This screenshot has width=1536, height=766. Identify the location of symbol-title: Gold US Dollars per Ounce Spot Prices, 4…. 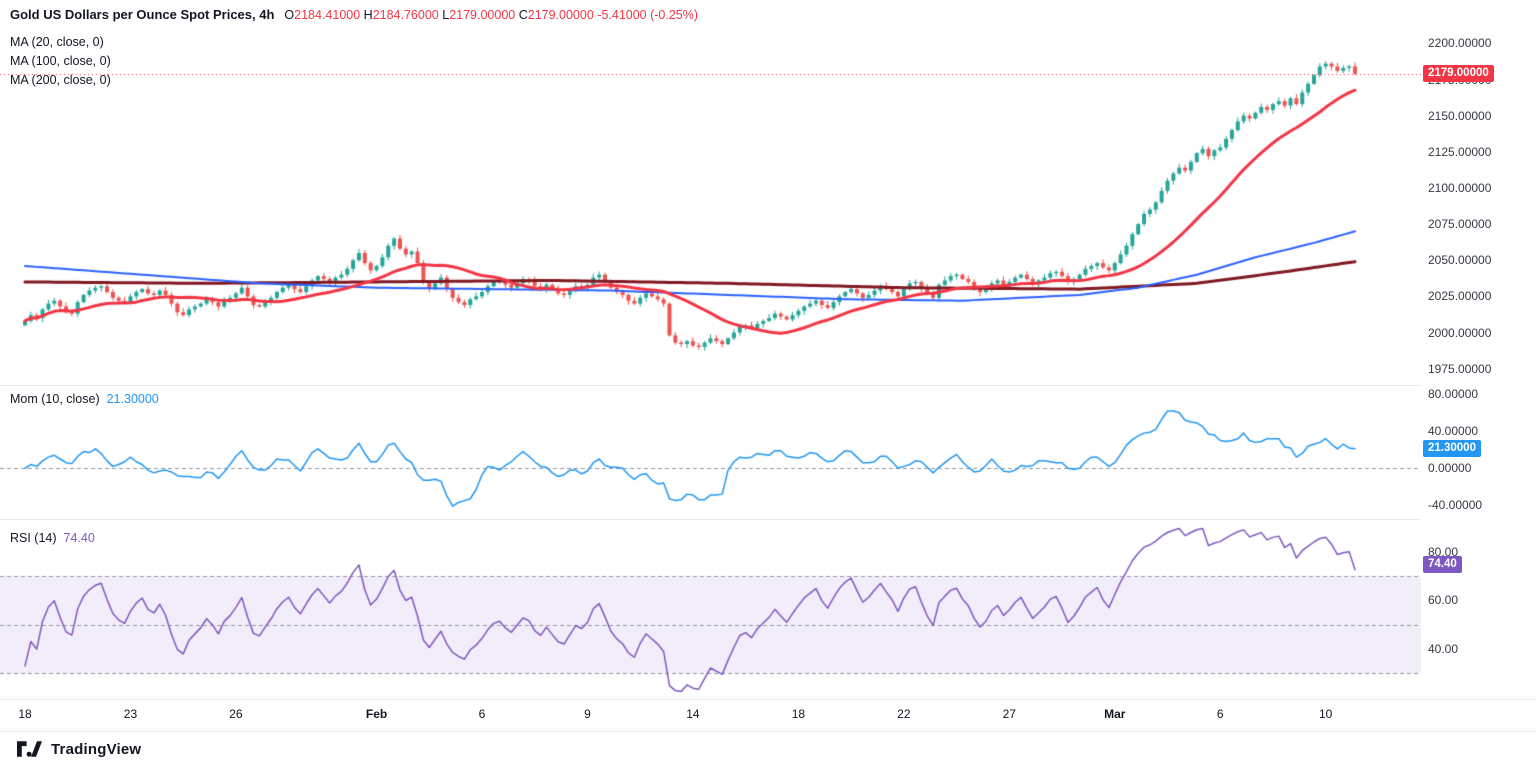
(142, 14).